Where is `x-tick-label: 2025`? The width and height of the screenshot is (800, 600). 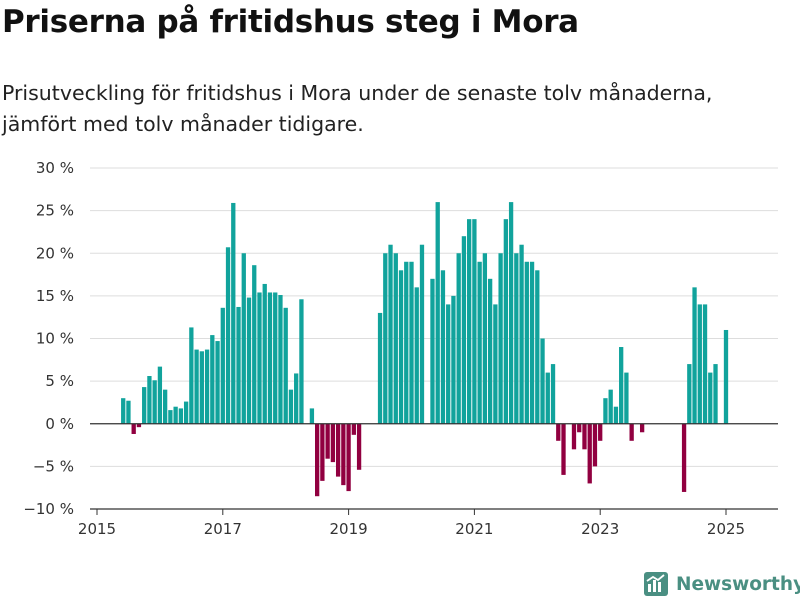 x-tick-label: 2025 is located at coordinates (726, 529).